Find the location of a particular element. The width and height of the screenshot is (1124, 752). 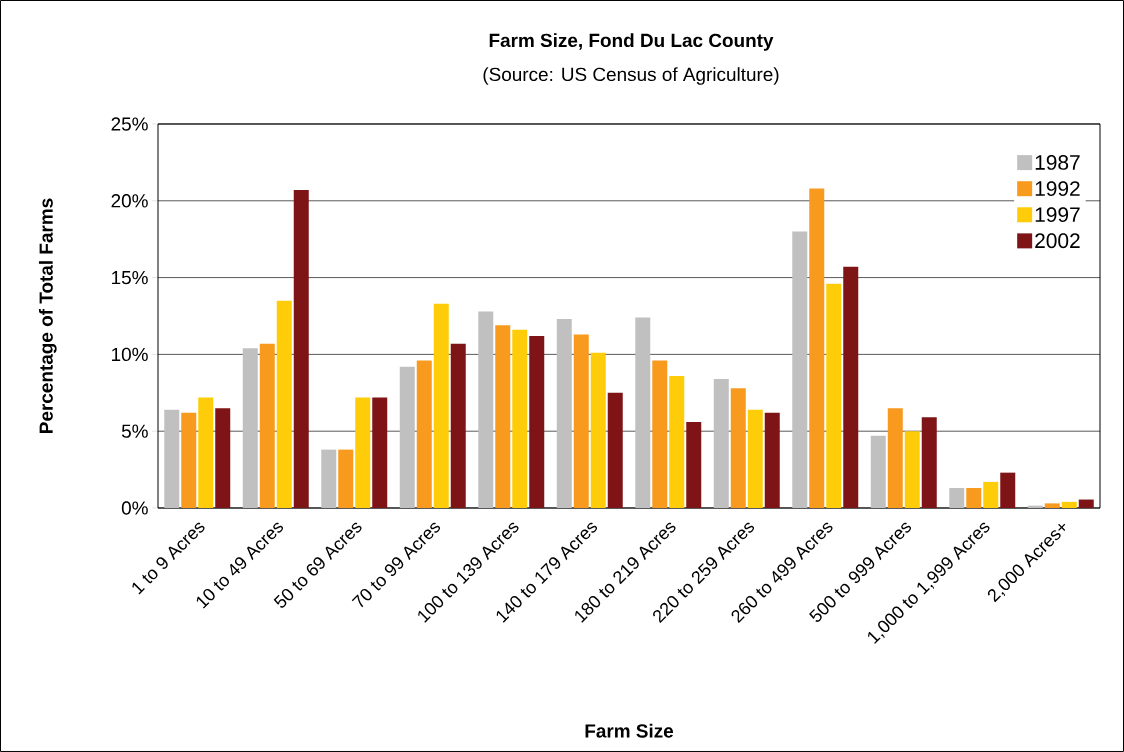

chart-title: Farm Size, Fond Du Lac County is located at coordinates (631, 42).